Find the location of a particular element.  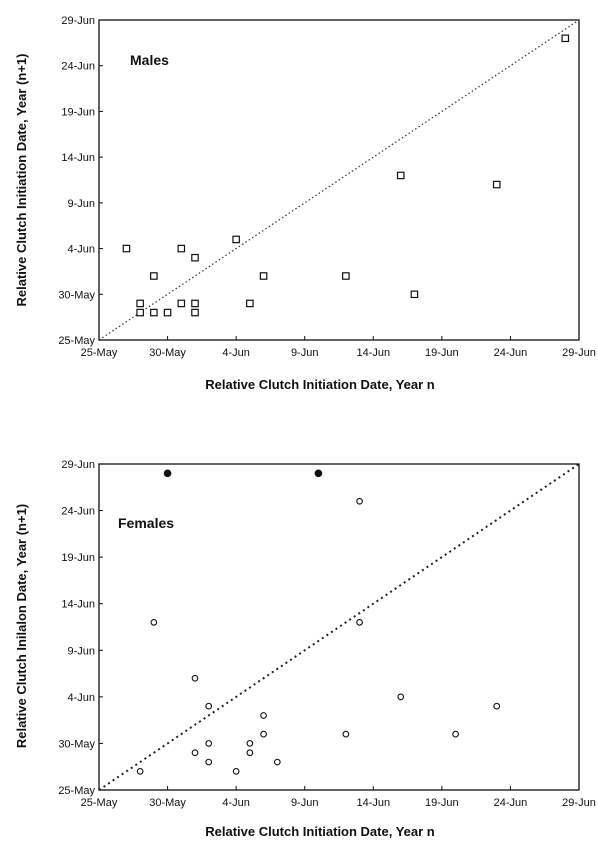

females-panel-label: Females is located at coordinates (146, 523).